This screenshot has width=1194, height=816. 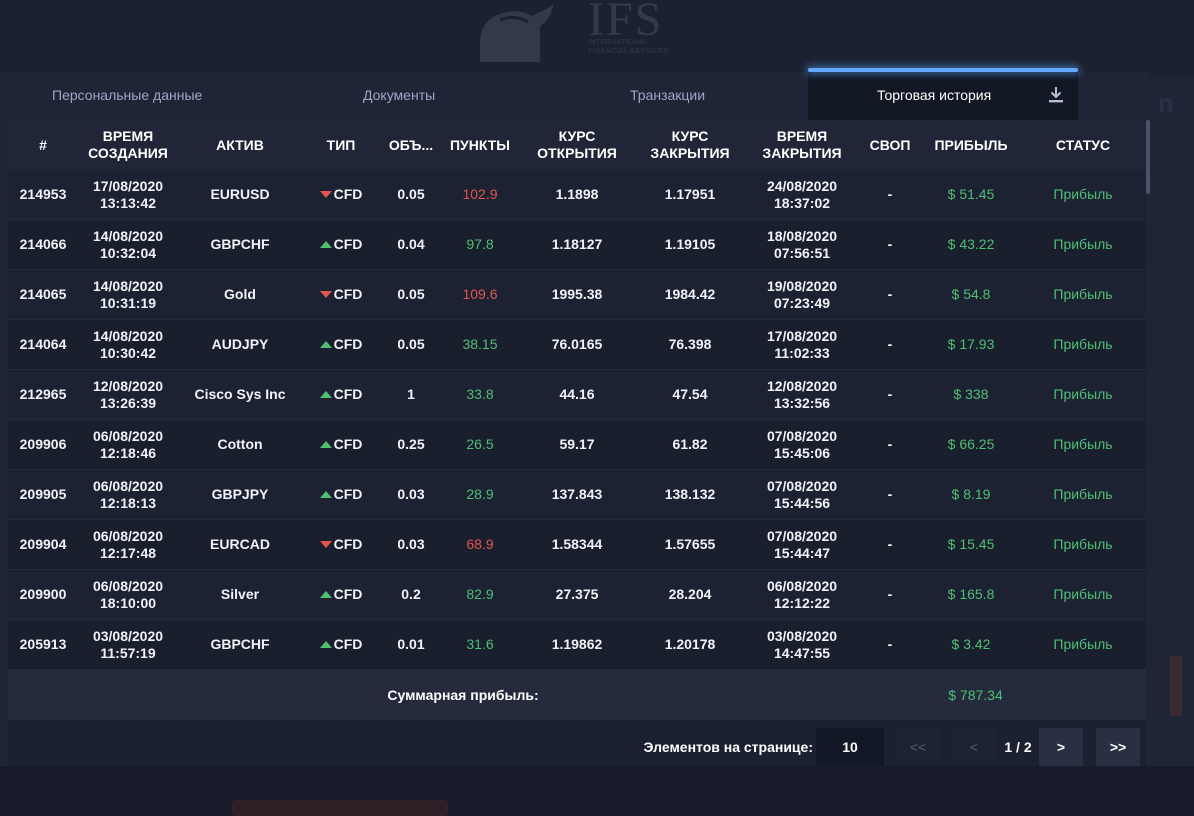 I want to click on cell-closed-time: 15:44:47, so click(x=802, y=552).